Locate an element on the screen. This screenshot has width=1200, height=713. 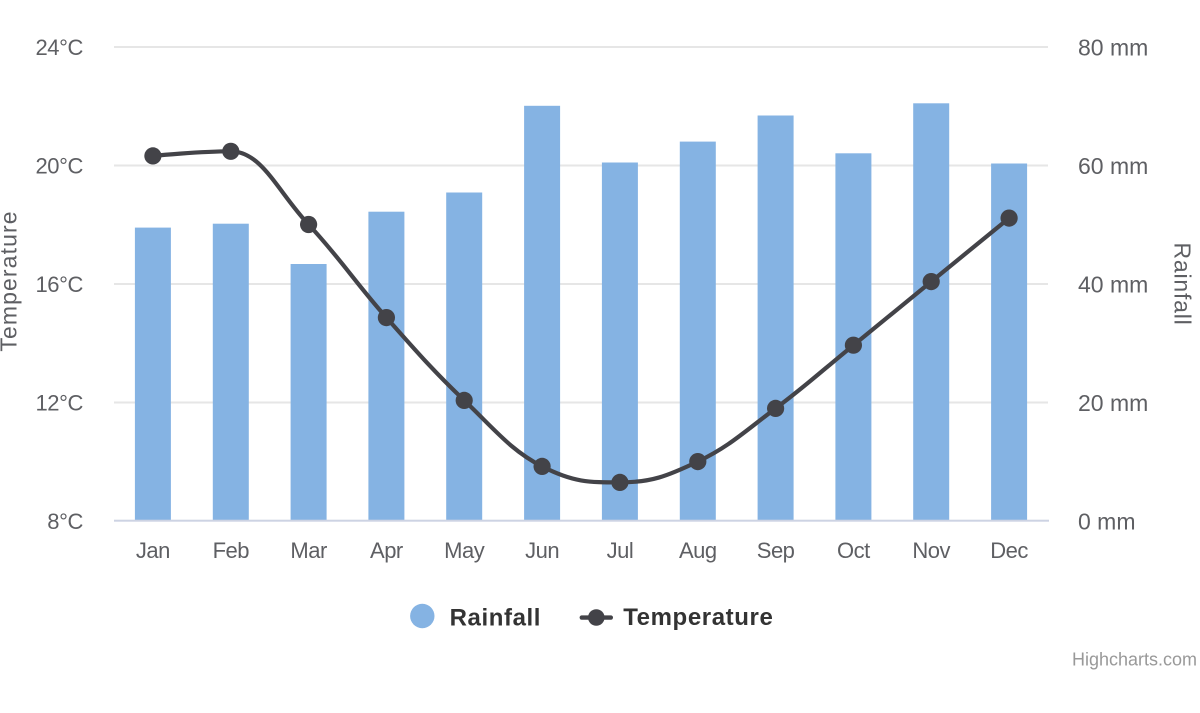
svg-text: Mar is located at coordinates (308, 550).